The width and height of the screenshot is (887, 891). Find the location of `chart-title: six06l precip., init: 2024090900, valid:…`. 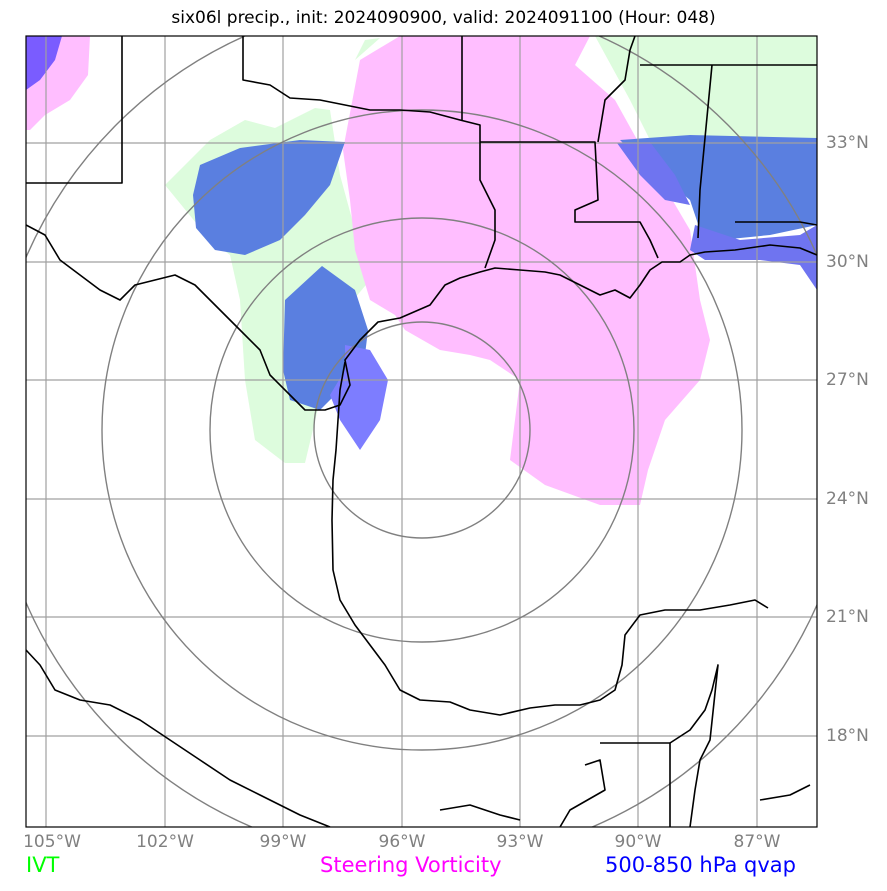

chart-title: six06l precip., init: 2024090900, valid:… is located at coordinates (443, 18).